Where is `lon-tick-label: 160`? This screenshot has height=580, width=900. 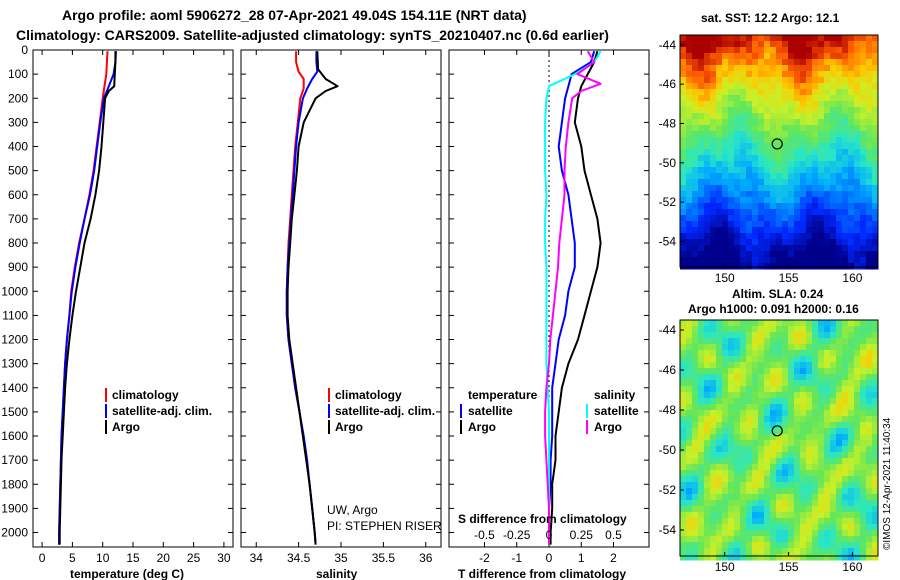 lon-tick-label: 160 is located at coordinates (852, 567).